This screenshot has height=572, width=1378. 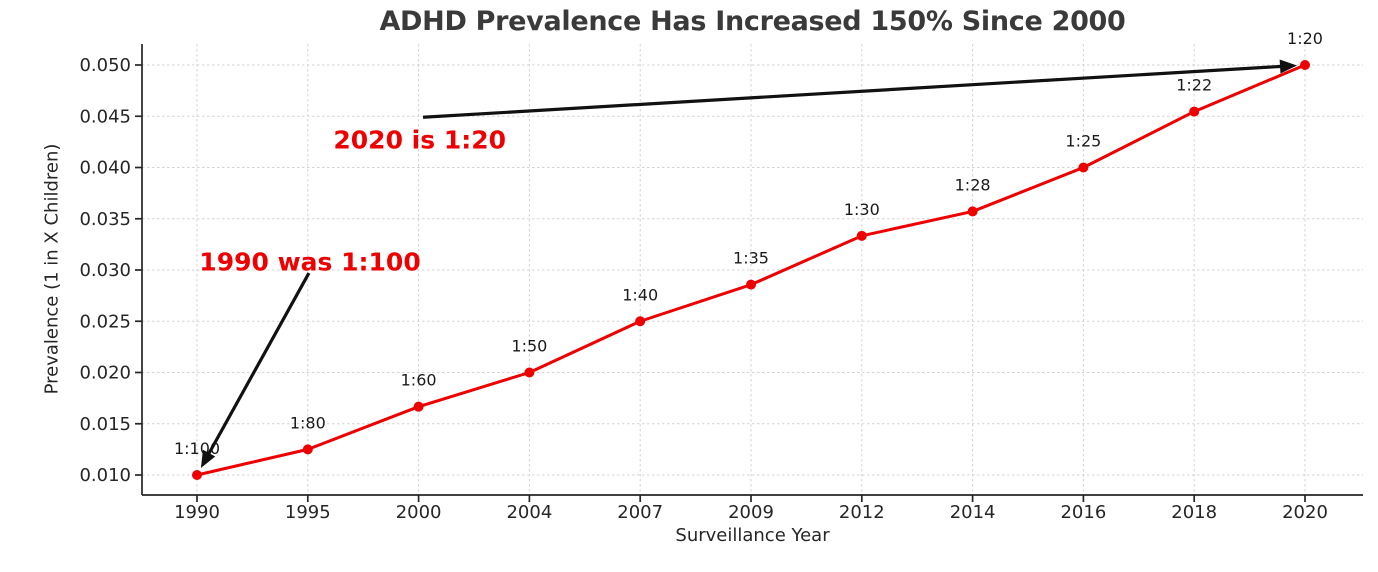 What do you see at coordinates (1194, 85) in the screenshot?
I see `data-point-label: 1:22` at bounding box center [1194, 85].